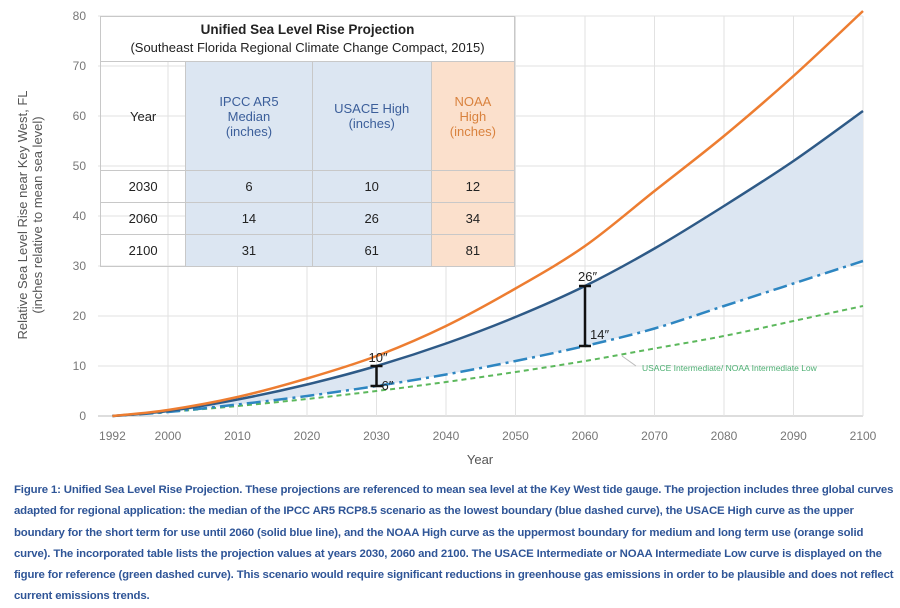 The height and width of the screenshot is (608, 900). I want to click on table-row: 2100 31 61 81, so click(307, 250).